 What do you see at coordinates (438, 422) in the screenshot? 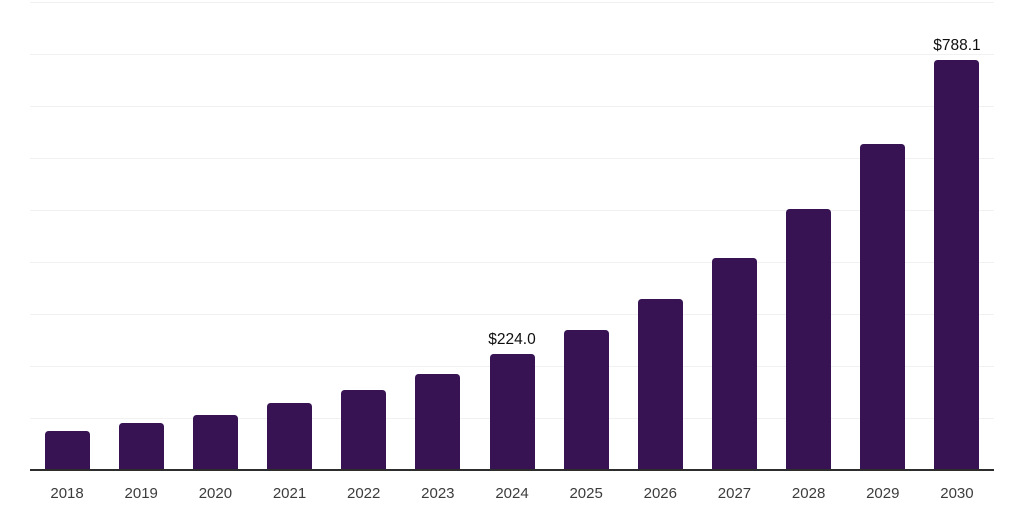
I see `bar-2023` at bounding box center [438, 422].